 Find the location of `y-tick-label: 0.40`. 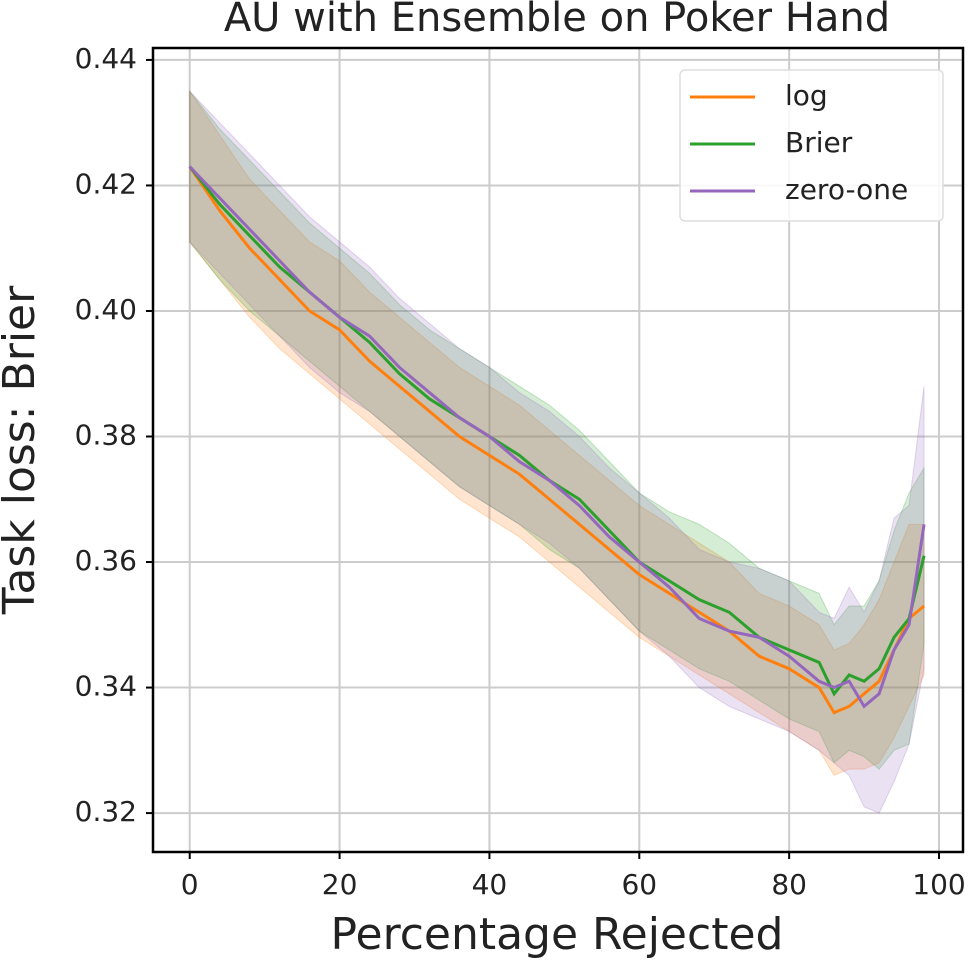

y-tick-label: 0.40 is located at coordinates (106, 309).